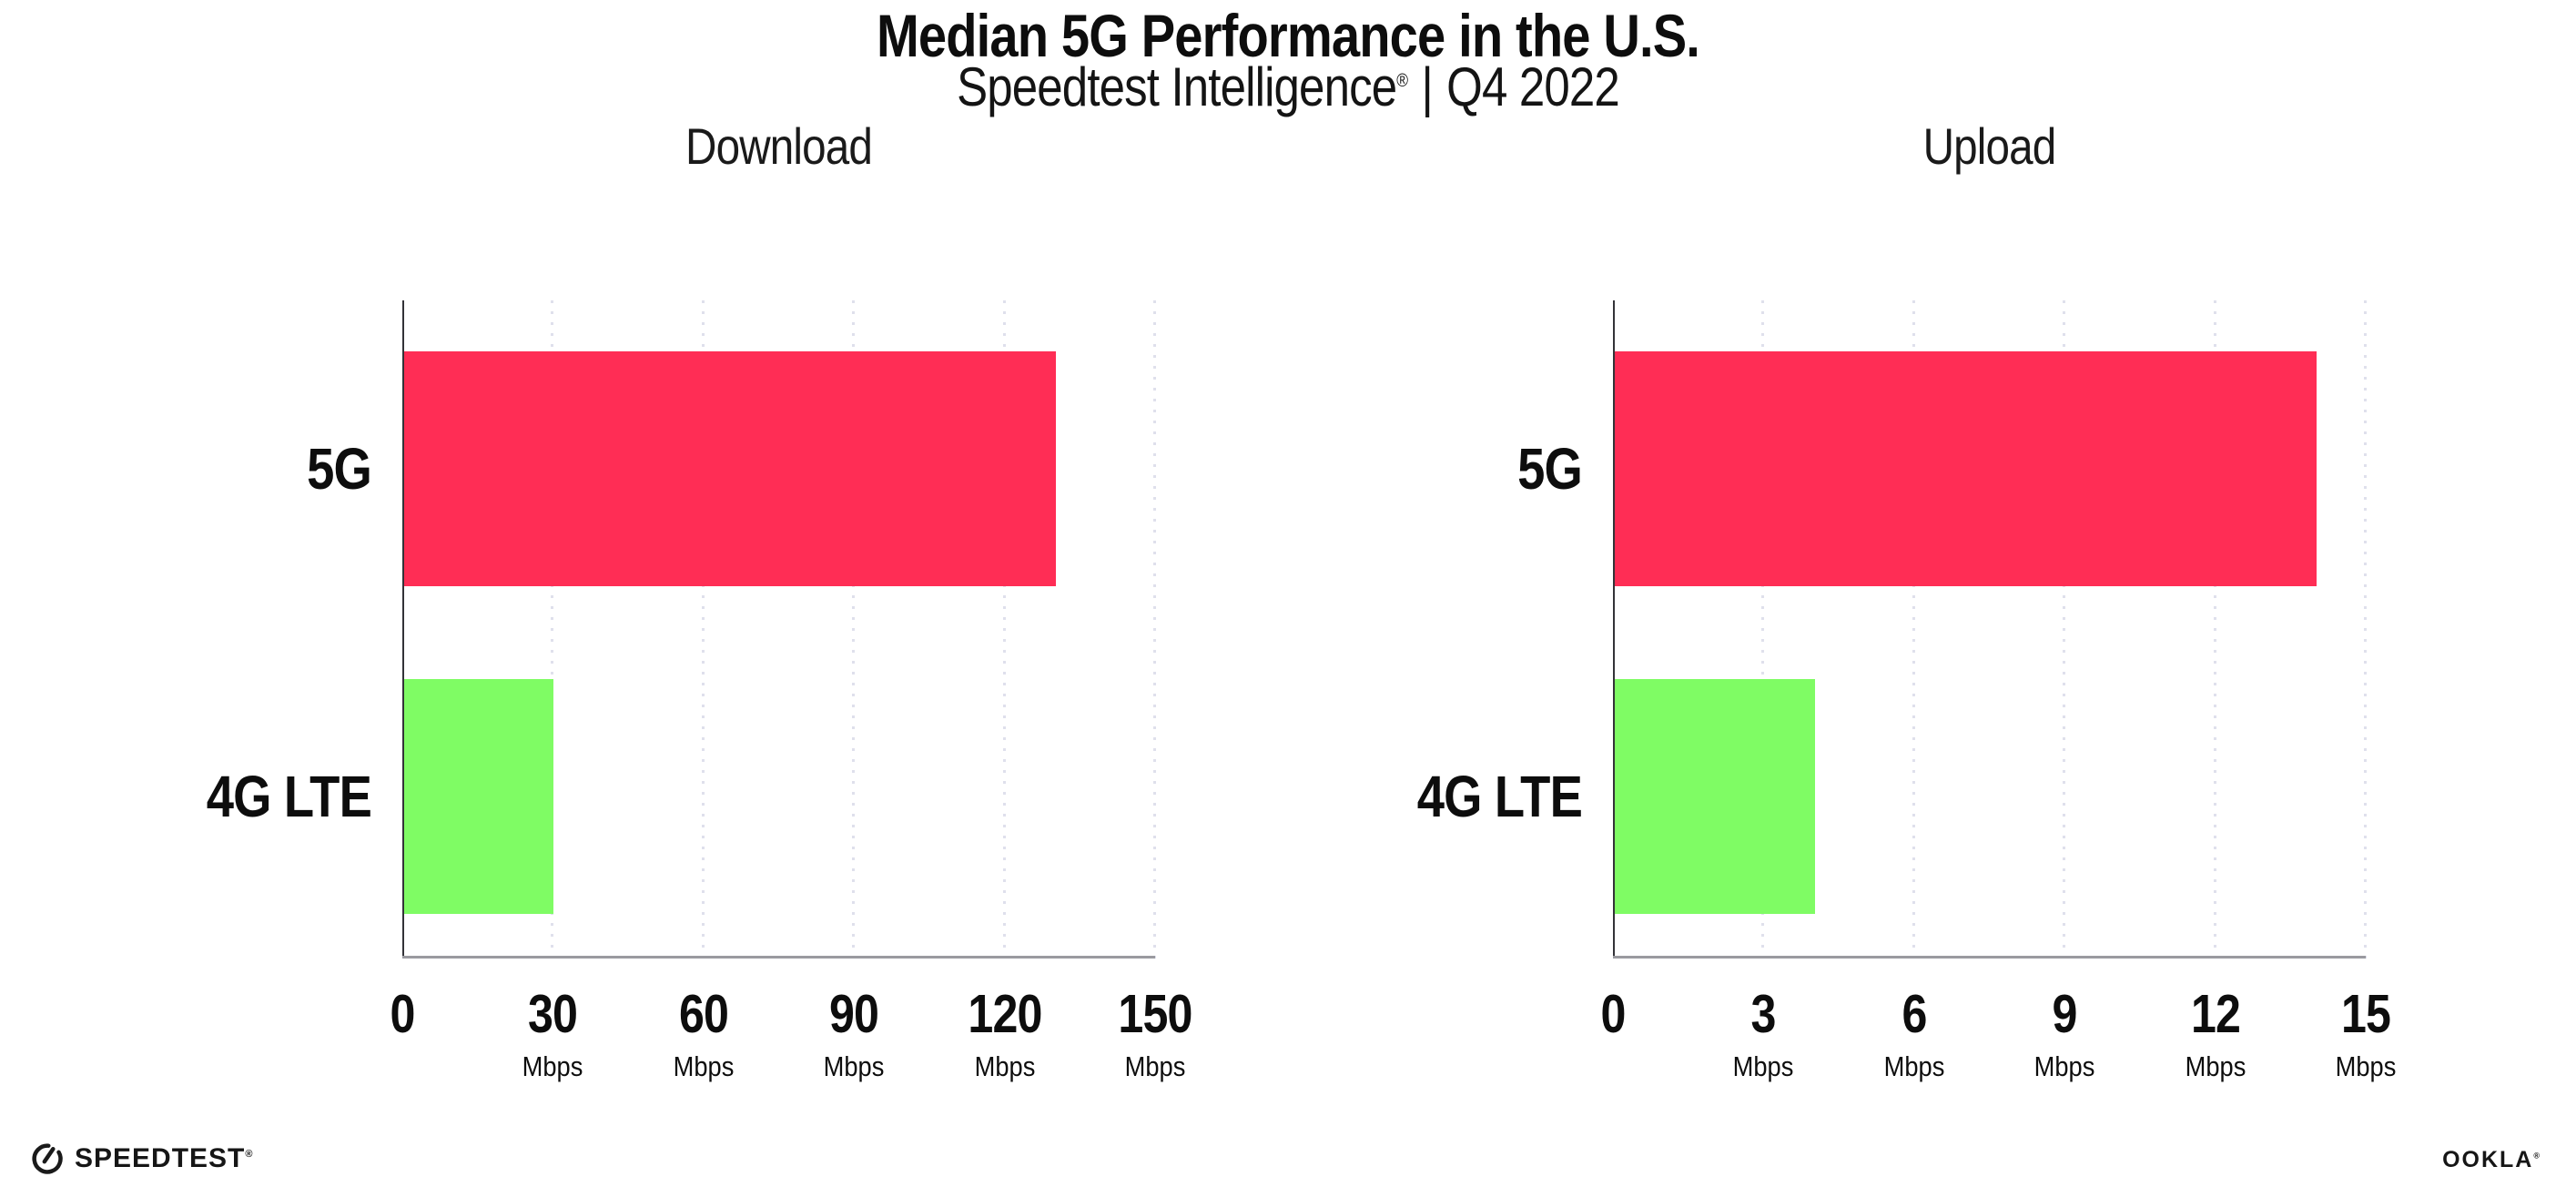  What do you see at coordinates (1177, 86) in the screenshot?
I see `subtitle-brand: Speedtest Intelligence` at bounding box center [1177, 86].